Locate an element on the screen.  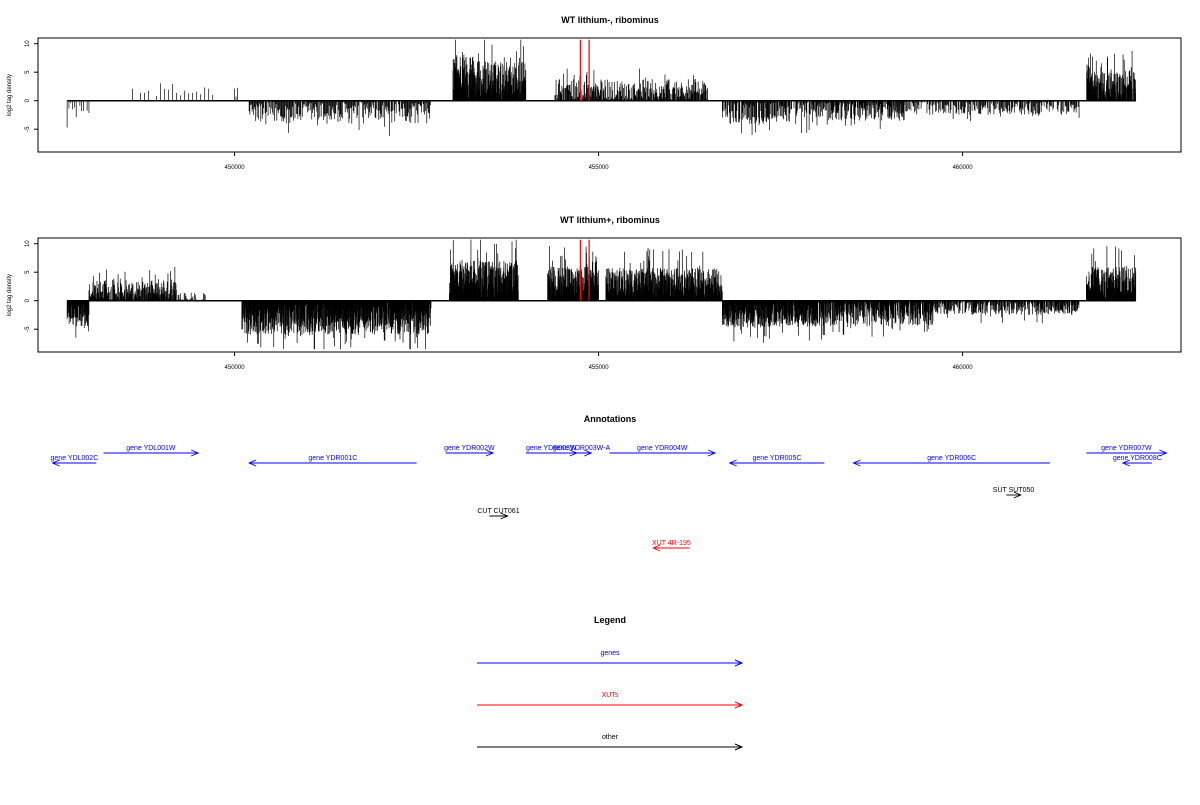
track-title: WT lithium-, ribominus is located at coordinates (610, 20).